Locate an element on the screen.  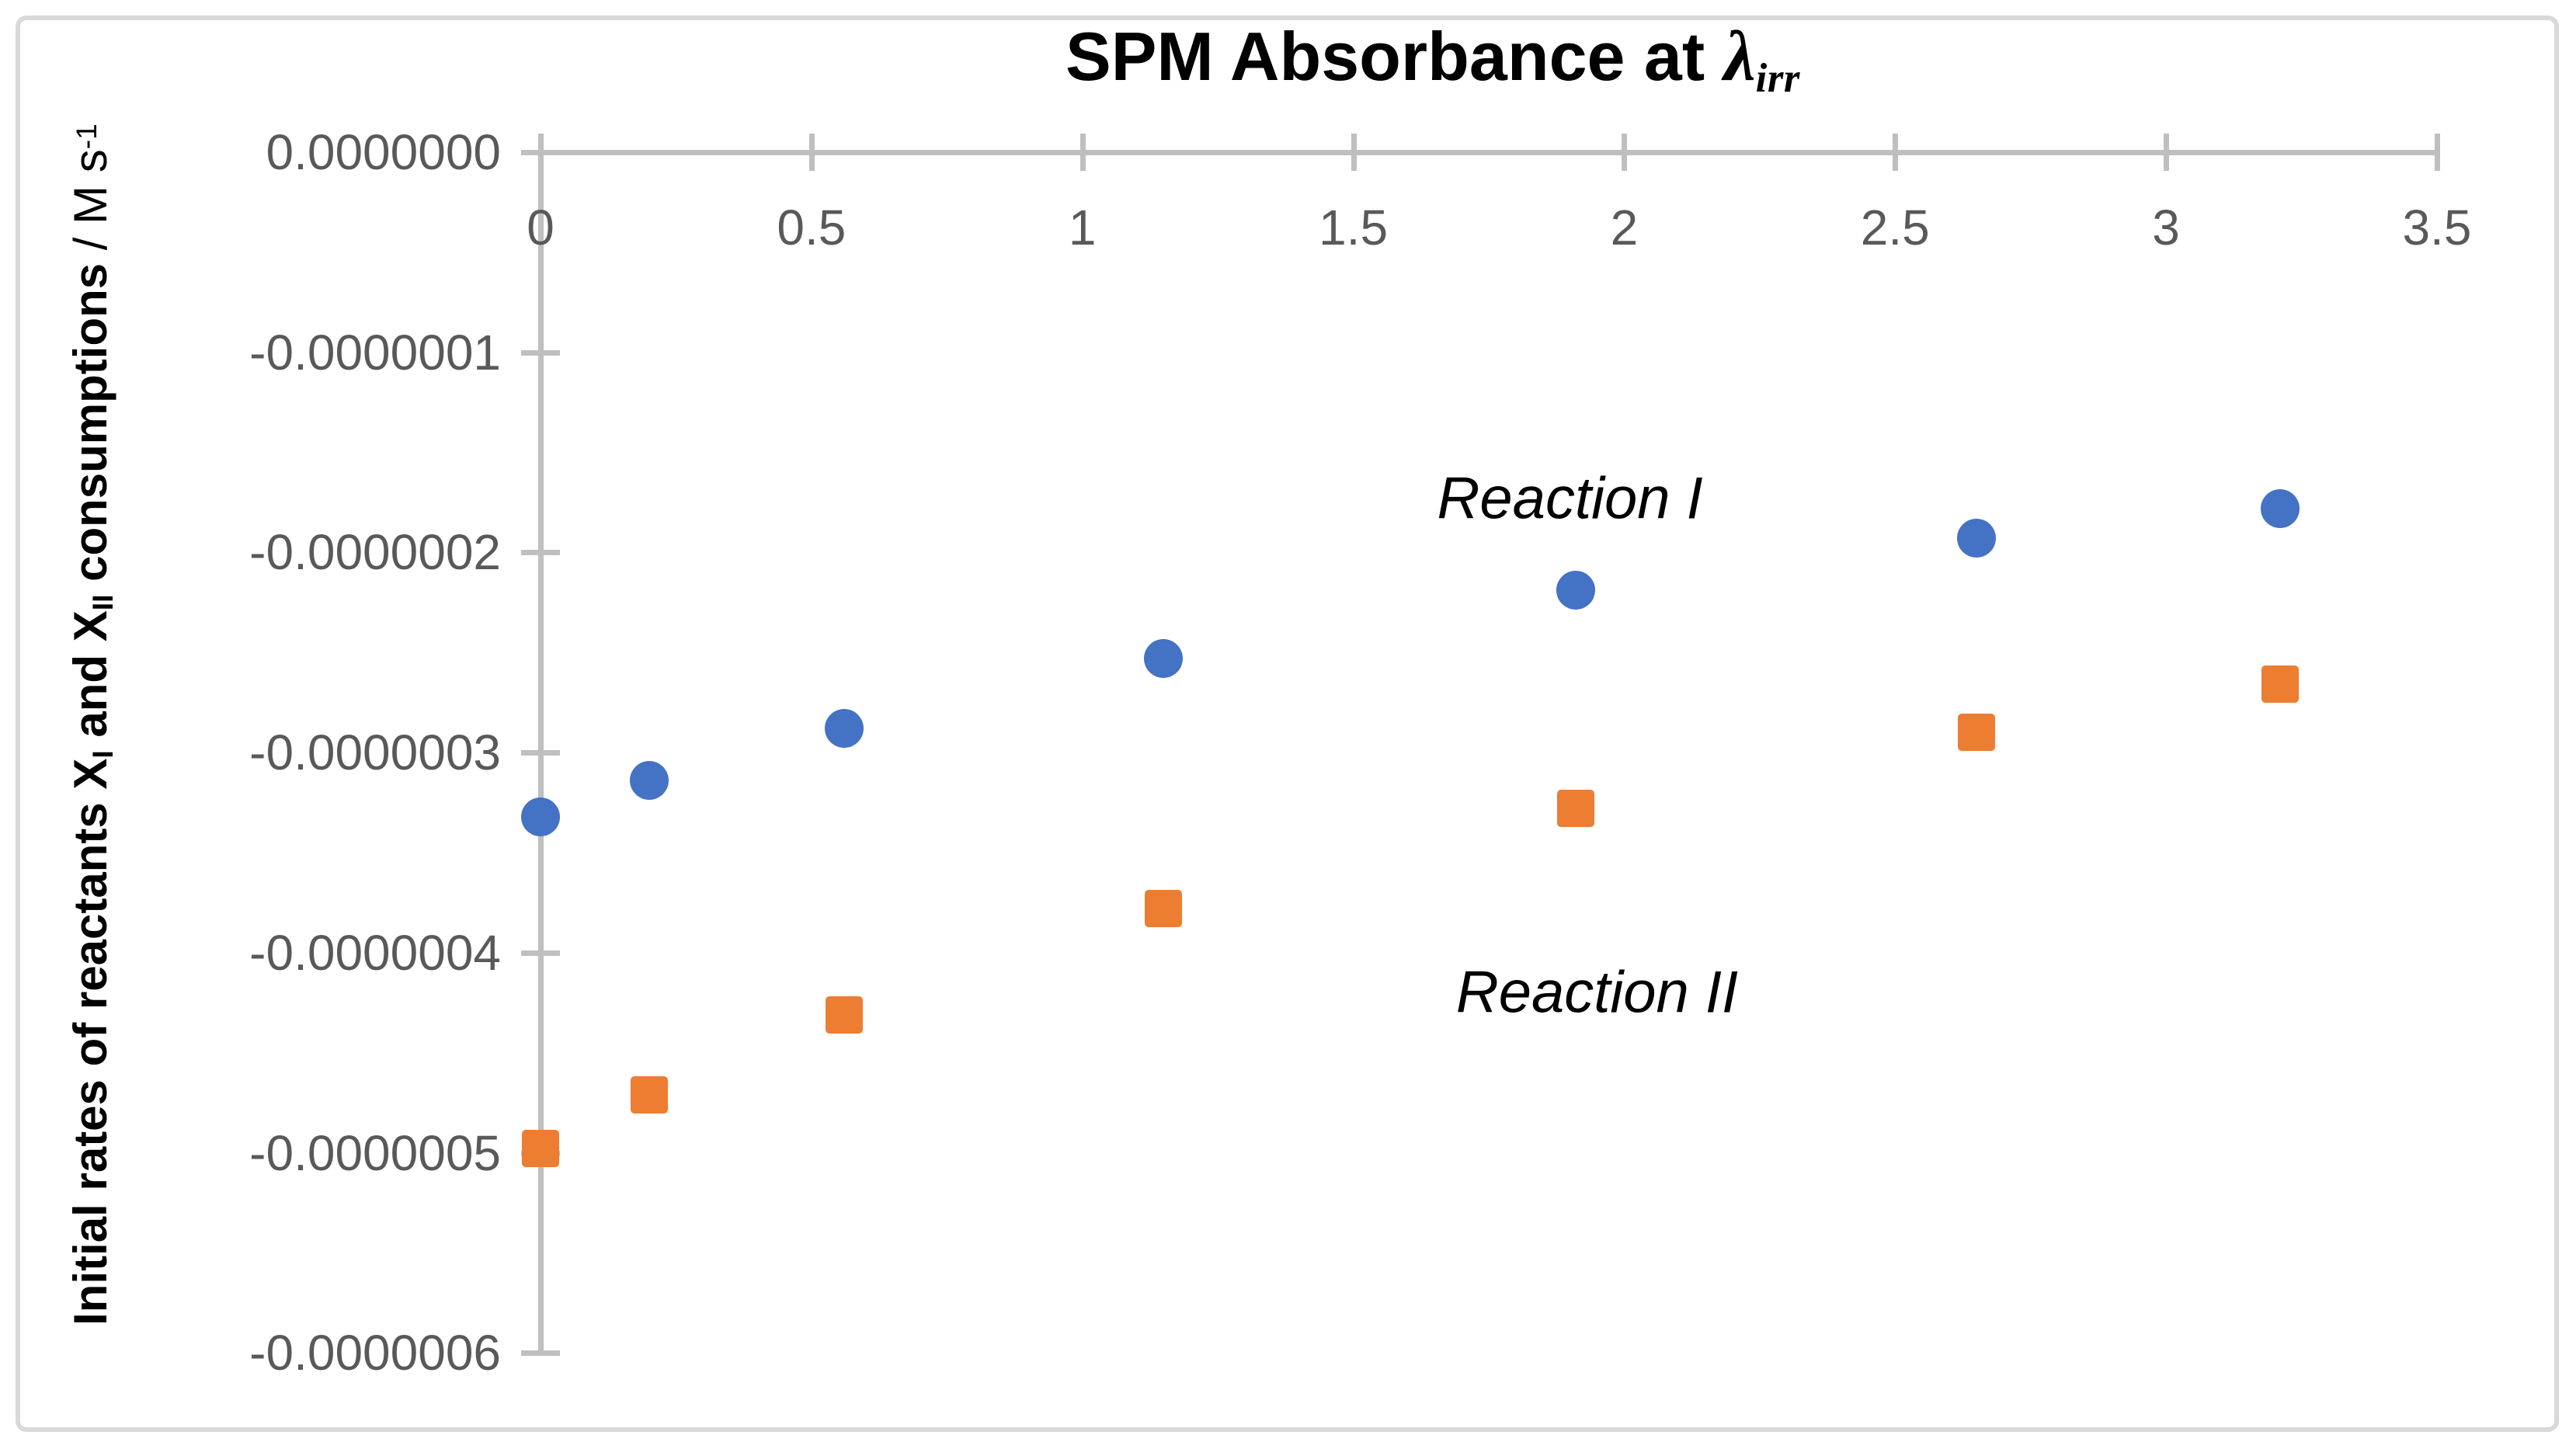
y-tick-label: -0.0000004 is located at coordinates (375, 952).